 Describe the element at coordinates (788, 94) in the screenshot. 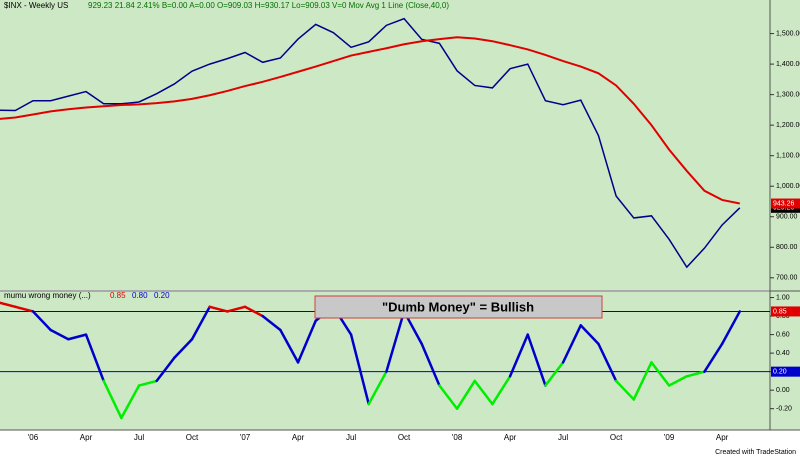

I see `y-tick-label: 1,300.00` at that location.